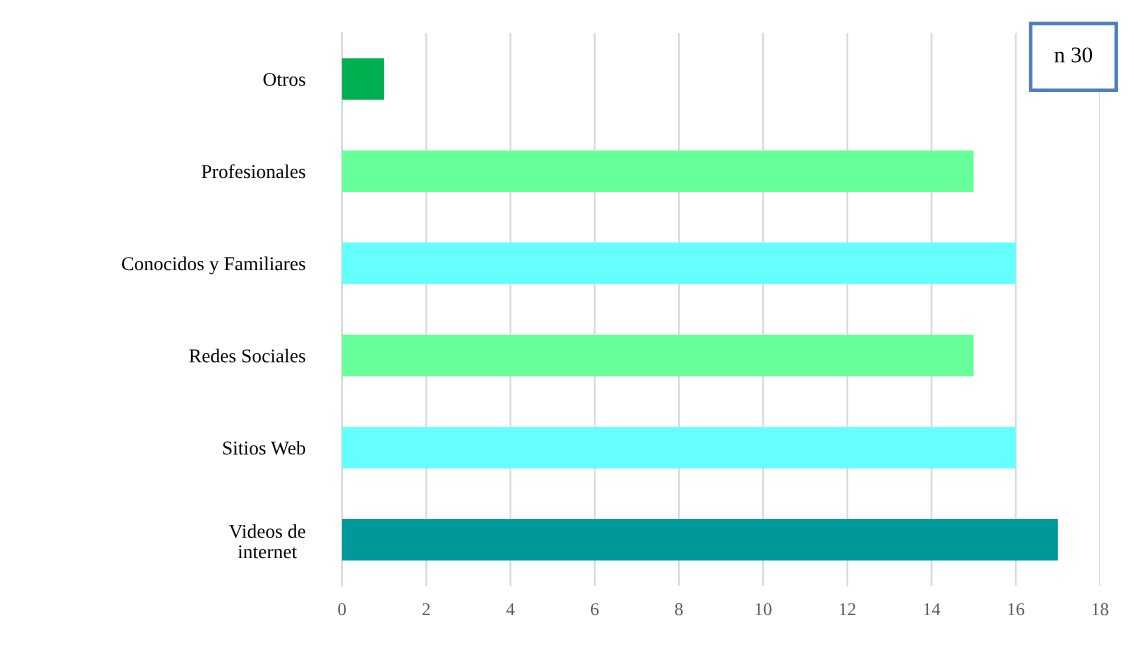  I want to click on y-tick-label: Conocidos y Familiares, so click(214, 265).